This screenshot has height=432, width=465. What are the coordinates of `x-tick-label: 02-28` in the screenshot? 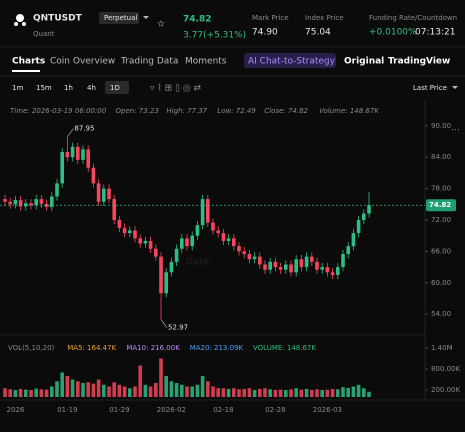 It's located at (275, 410).